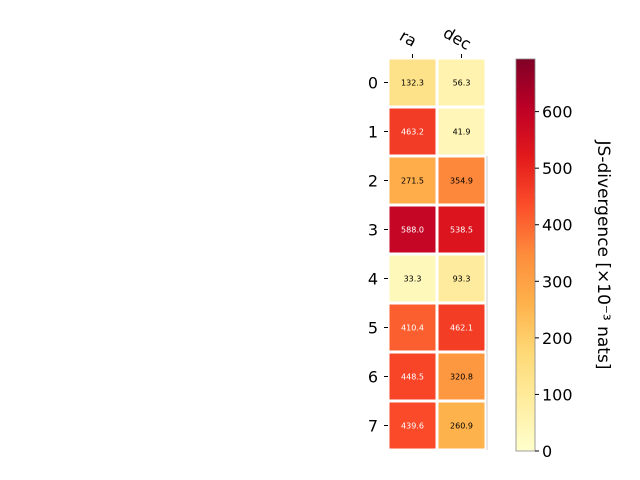 The height and width of the screenshot is (480, 640). What do you see at coordinates (461, 377) in the screenshot?
I see `cell-value-label: 320.8` at bounding box center [461, 377].